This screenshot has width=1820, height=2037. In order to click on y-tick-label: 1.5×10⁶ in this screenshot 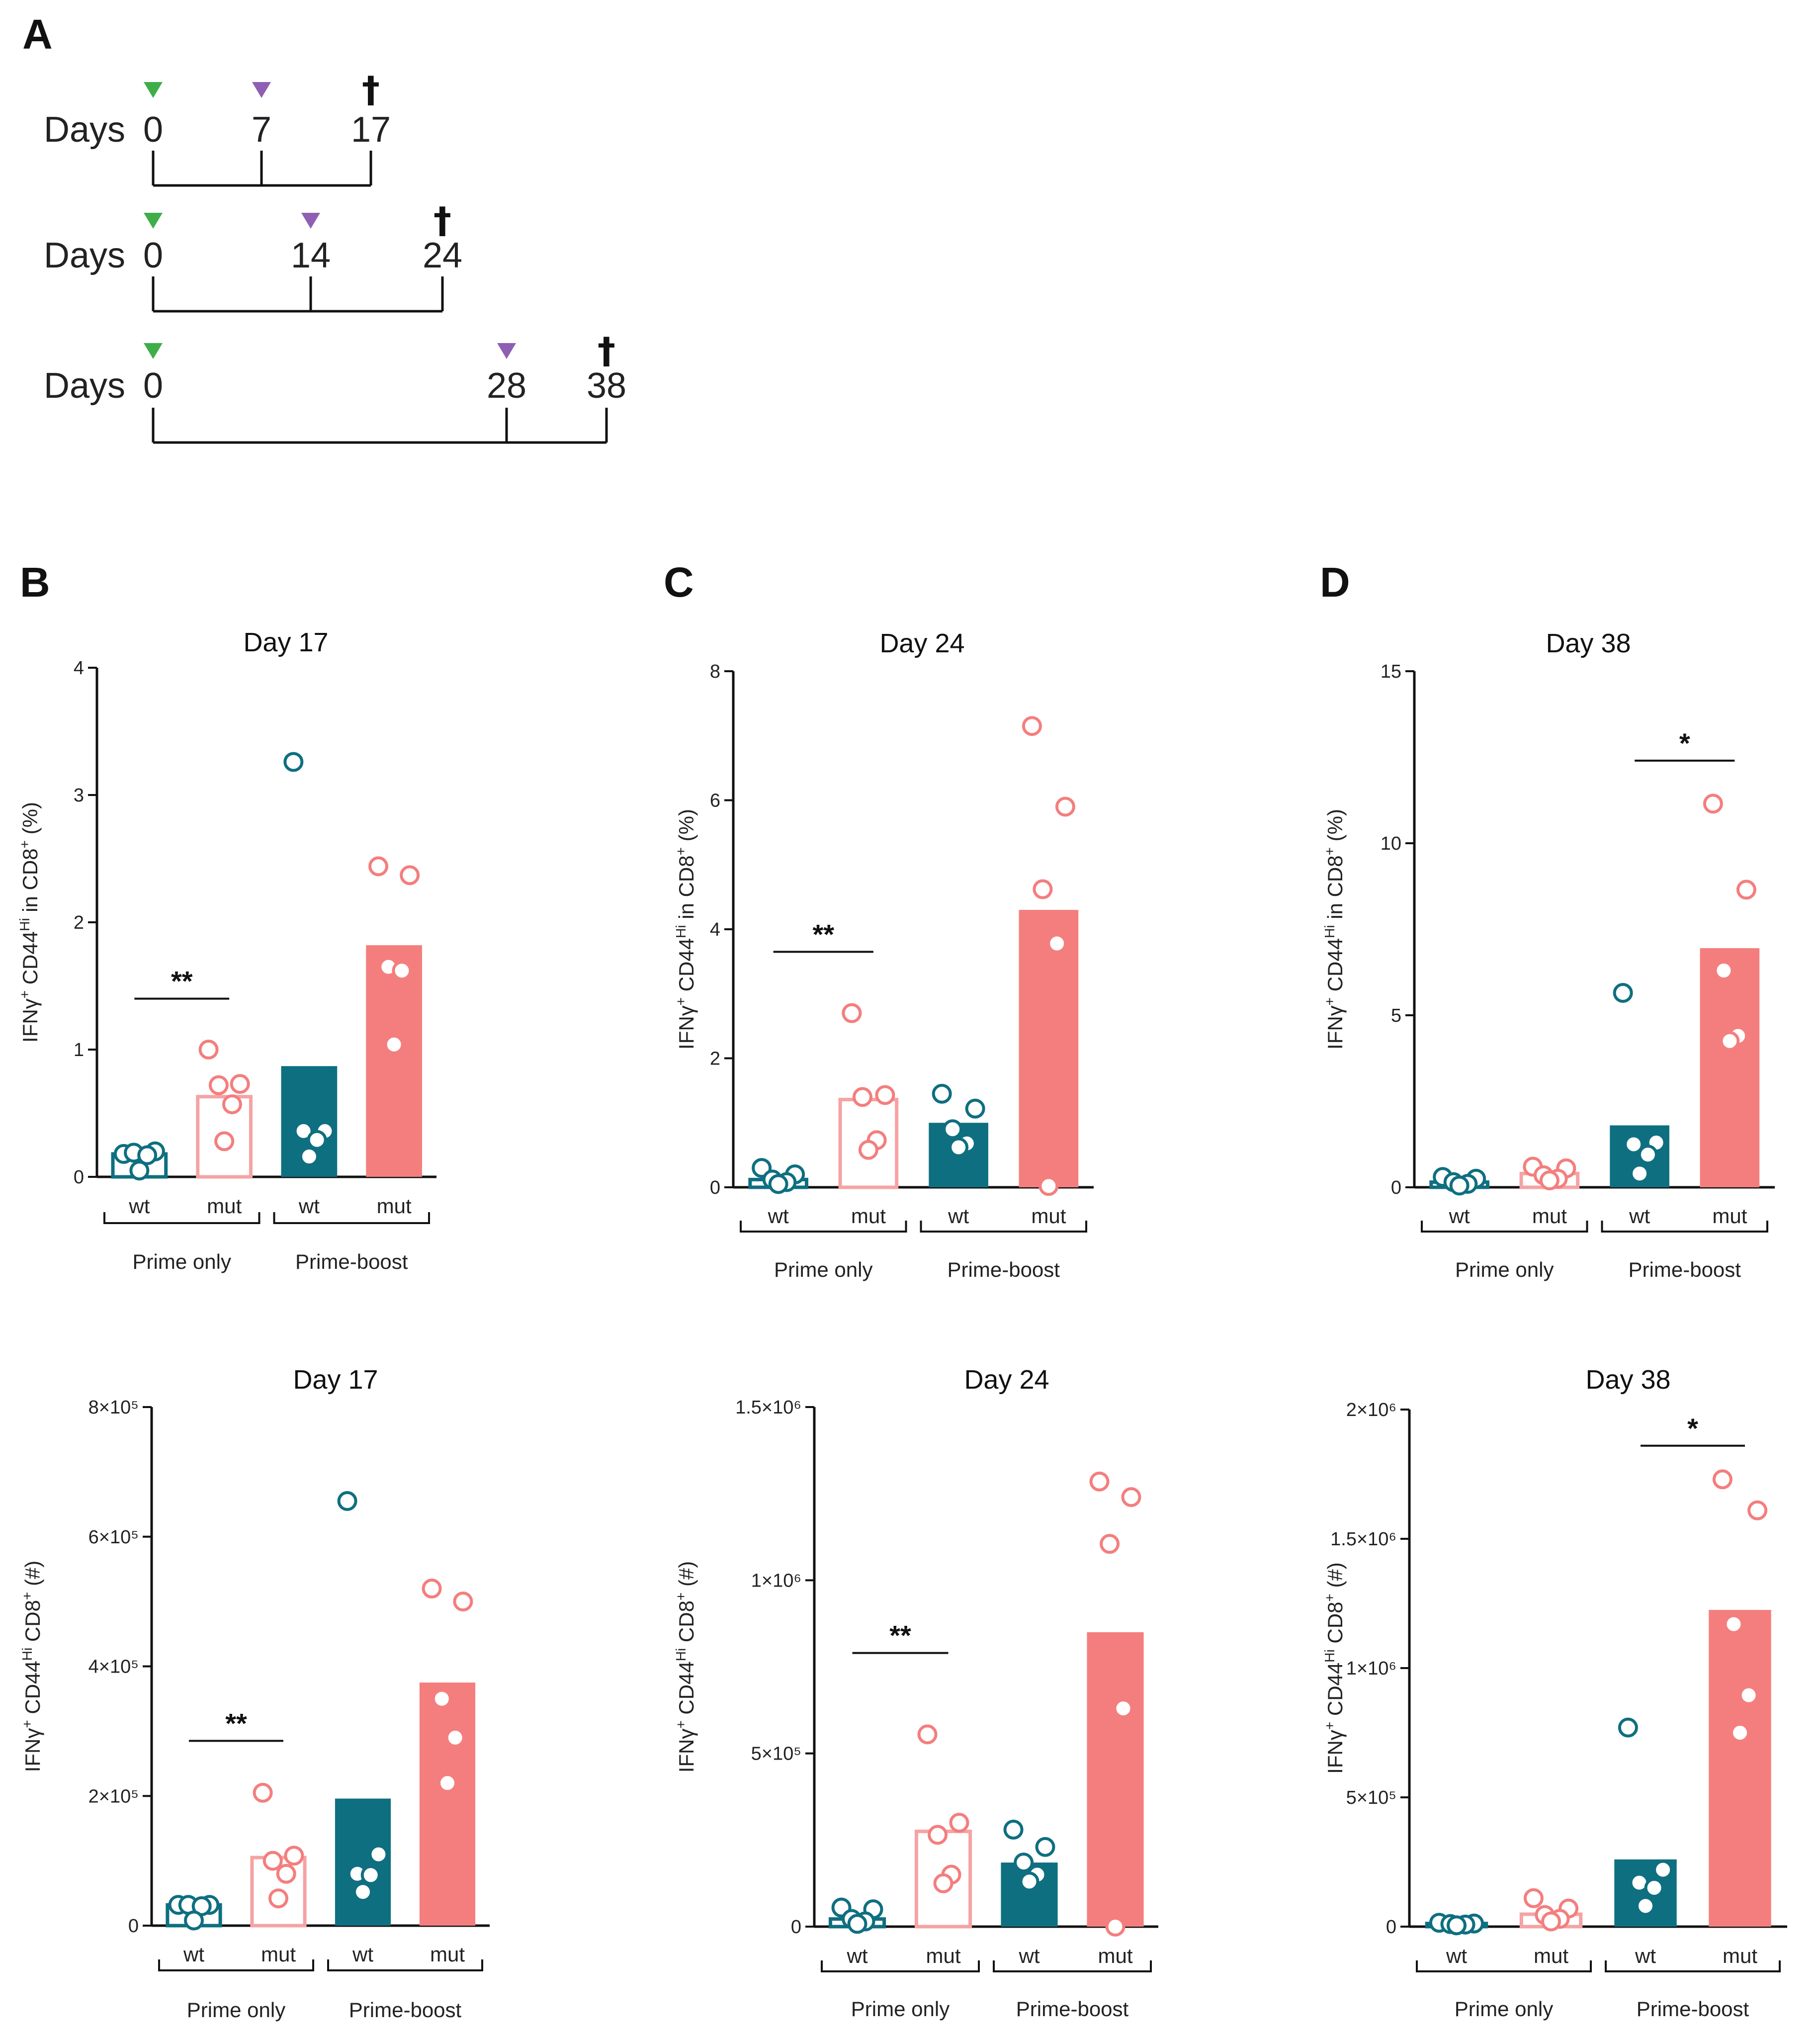, I will do `click(1363, 1539)`.